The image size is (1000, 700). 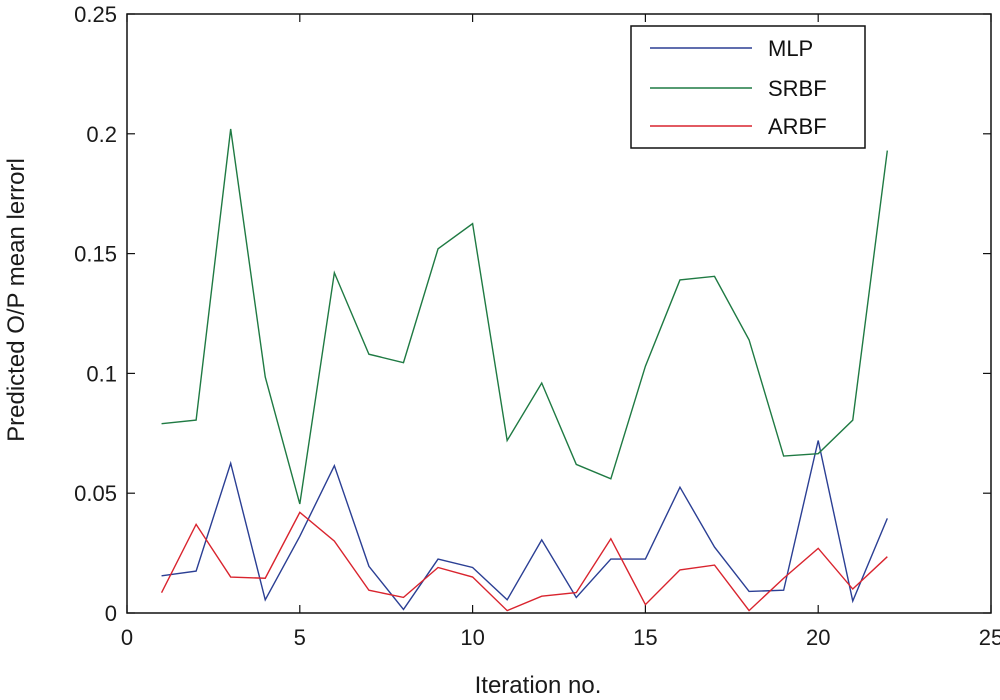 What do you see at coordinates (790, 48) in the screenshot?
I see `legend-label-mlp: MLP` at bounding box center [790, 48].